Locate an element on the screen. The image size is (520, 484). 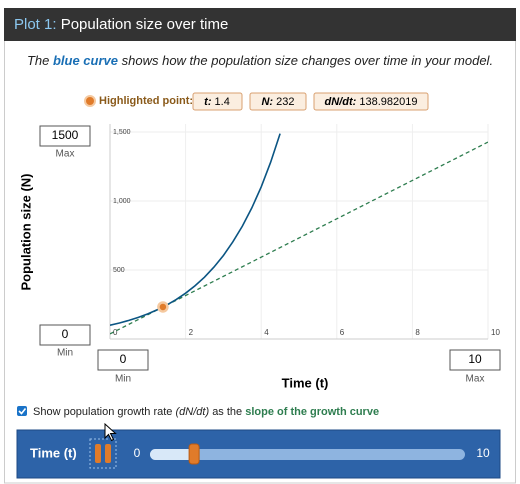
checkmark is located at coordinates (22, 411).